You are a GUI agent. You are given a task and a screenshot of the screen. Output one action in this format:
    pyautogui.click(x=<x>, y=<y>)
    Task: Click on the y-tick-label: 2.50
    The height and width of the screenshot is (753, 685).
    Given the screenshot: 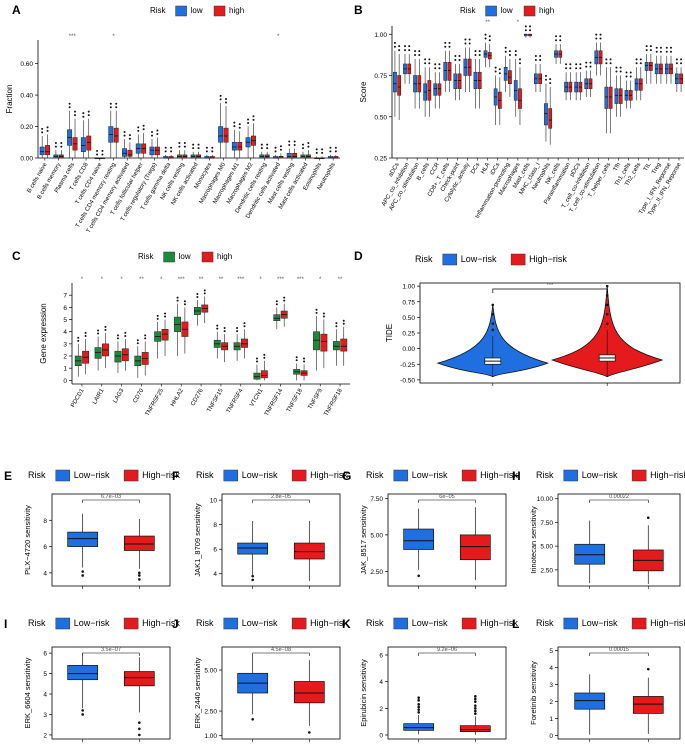 What is the action you would take?
    pyautogui.click(x=546, y=570)
    